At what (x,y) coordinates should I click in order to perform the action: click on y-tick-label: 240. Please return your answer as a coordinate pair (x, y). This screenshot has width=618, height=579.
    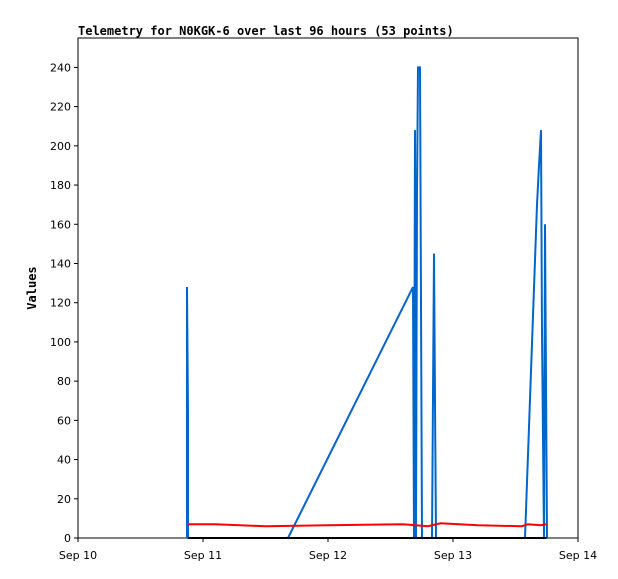
    Looking at the image, I should click on (60, 67).